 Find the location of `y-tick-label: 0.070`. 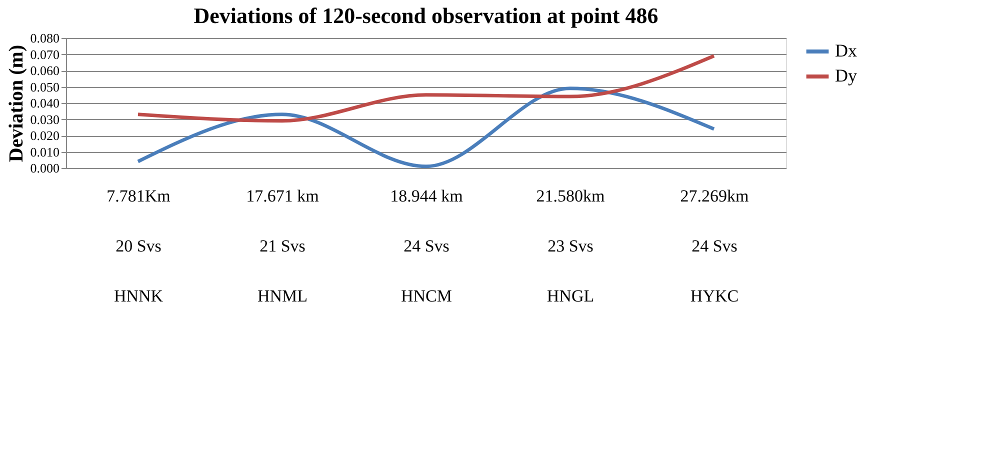

y-tick-label: 0.070 is located at coordinates (45, 54).